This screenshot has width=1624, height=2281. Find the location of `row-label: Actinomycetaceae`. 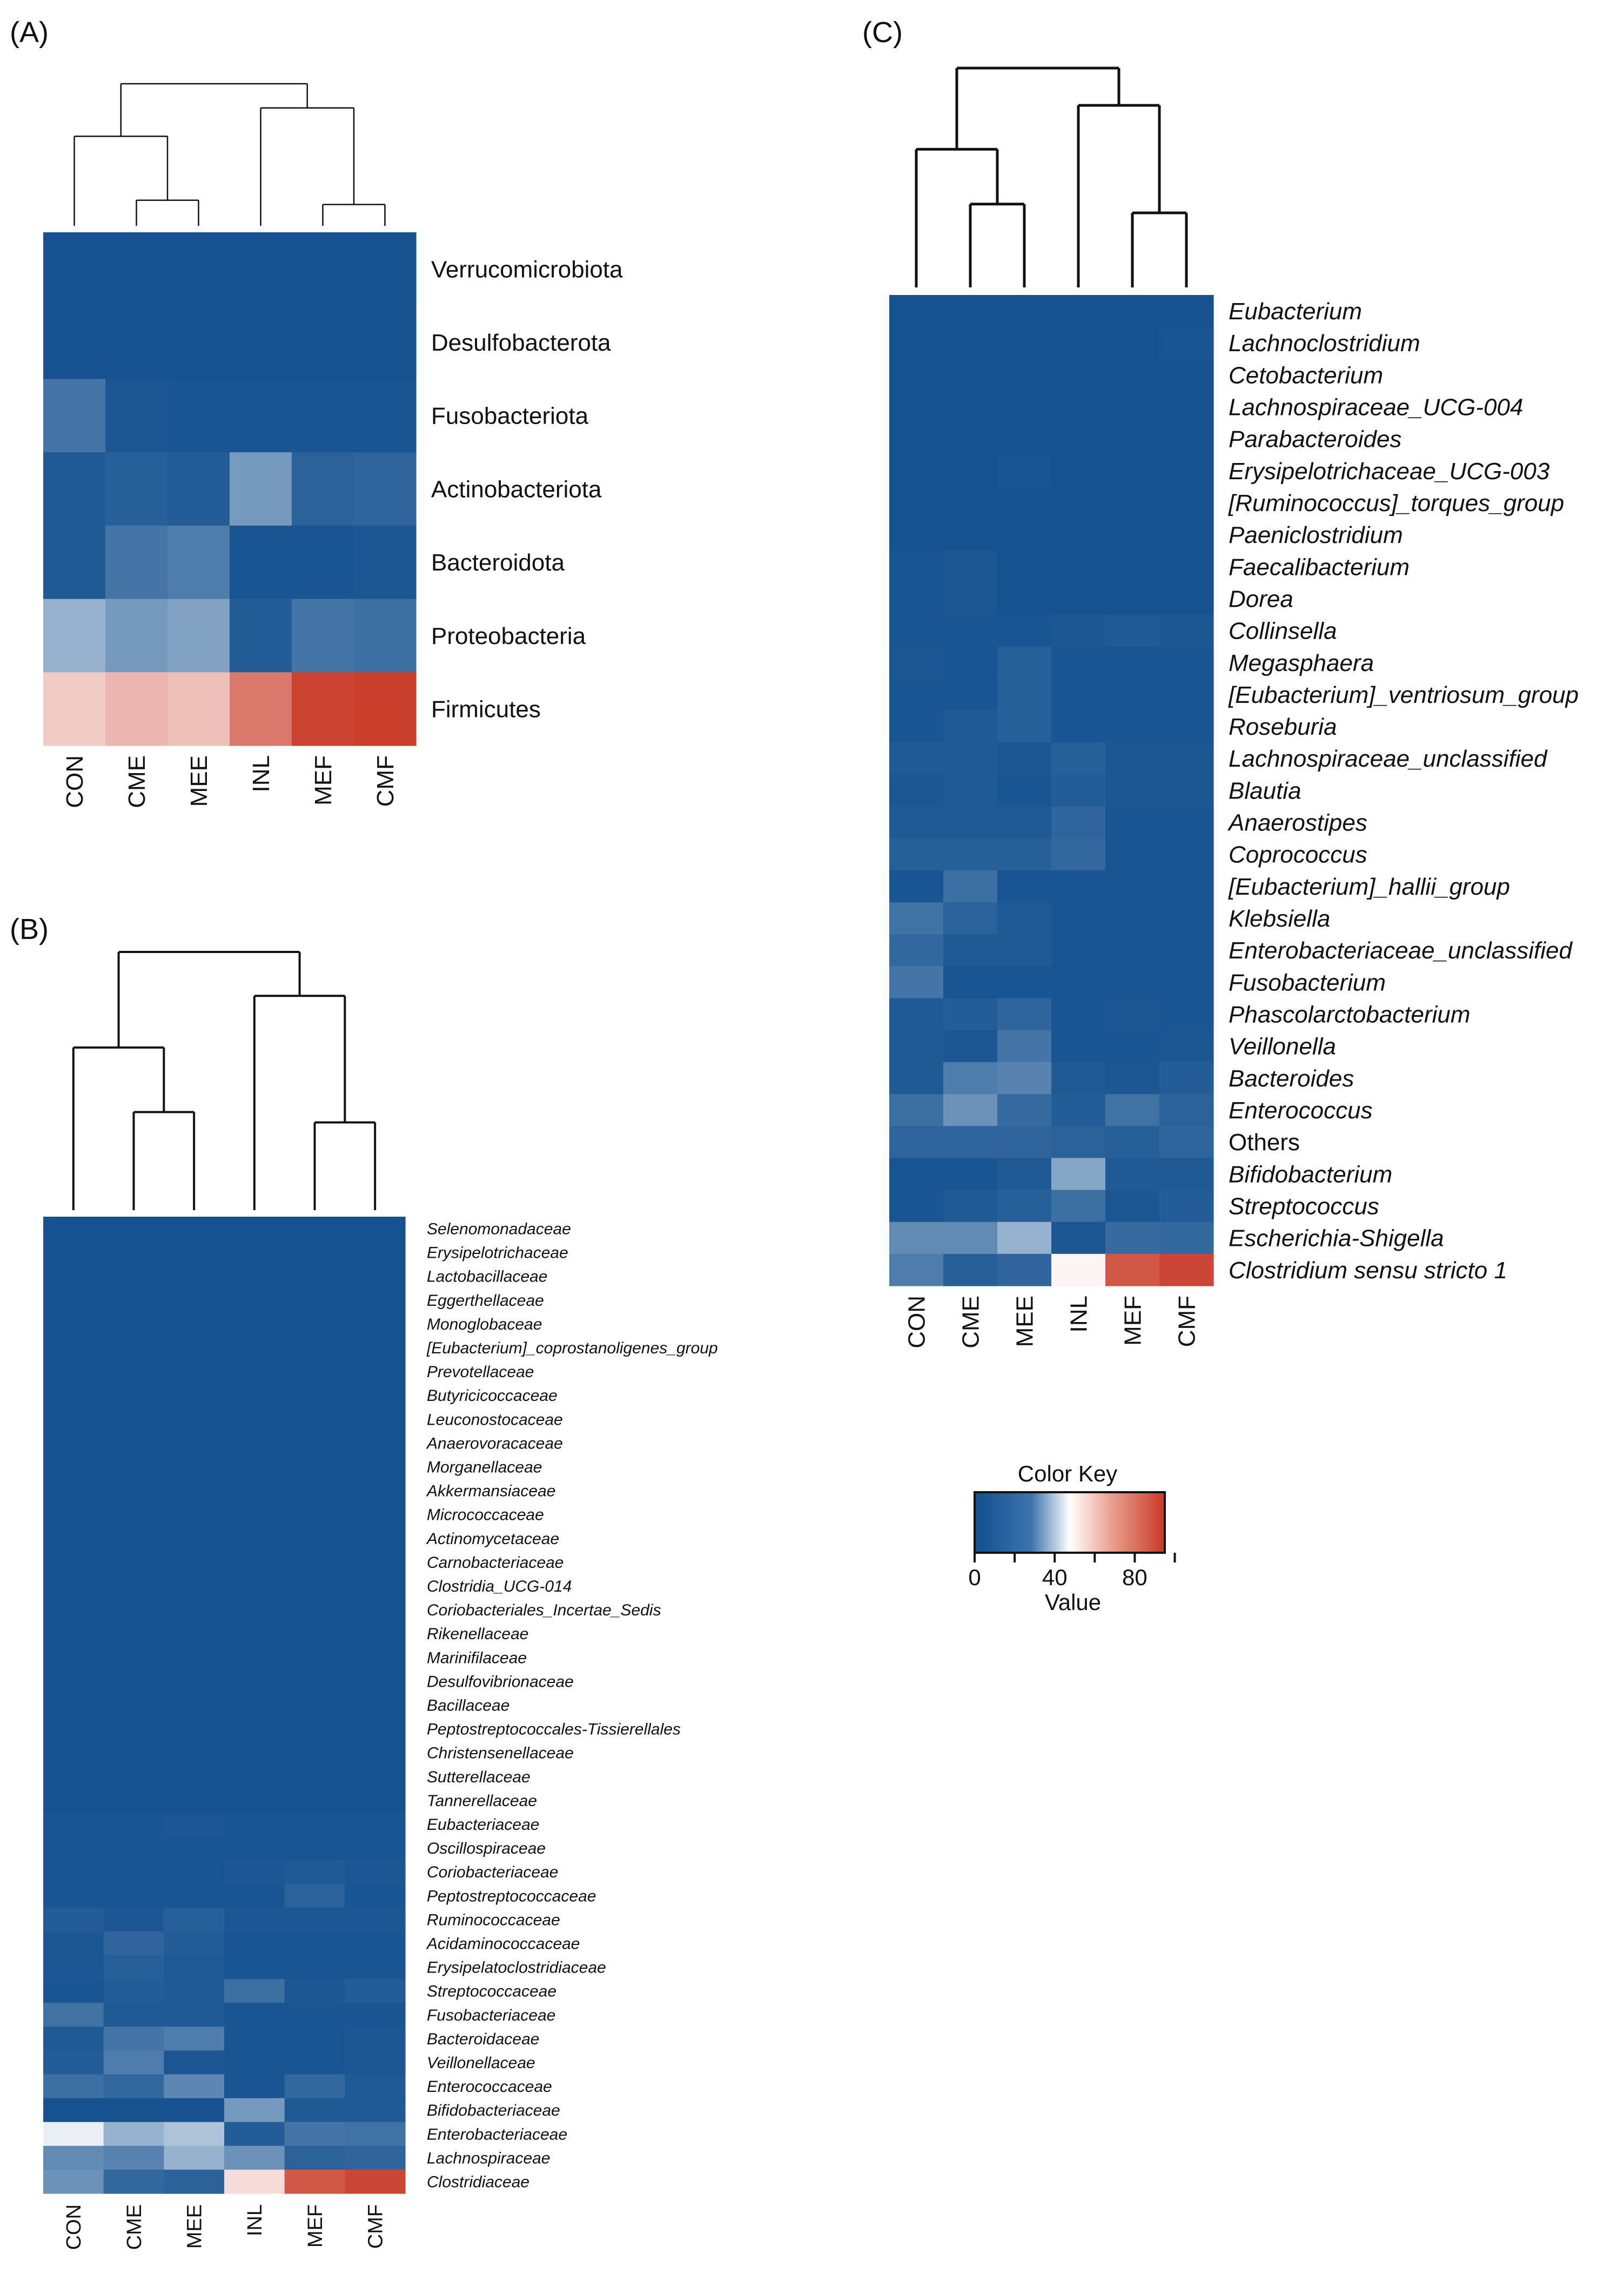

row-label: Actinomycetaceae is located at coordinates (492, 1539).